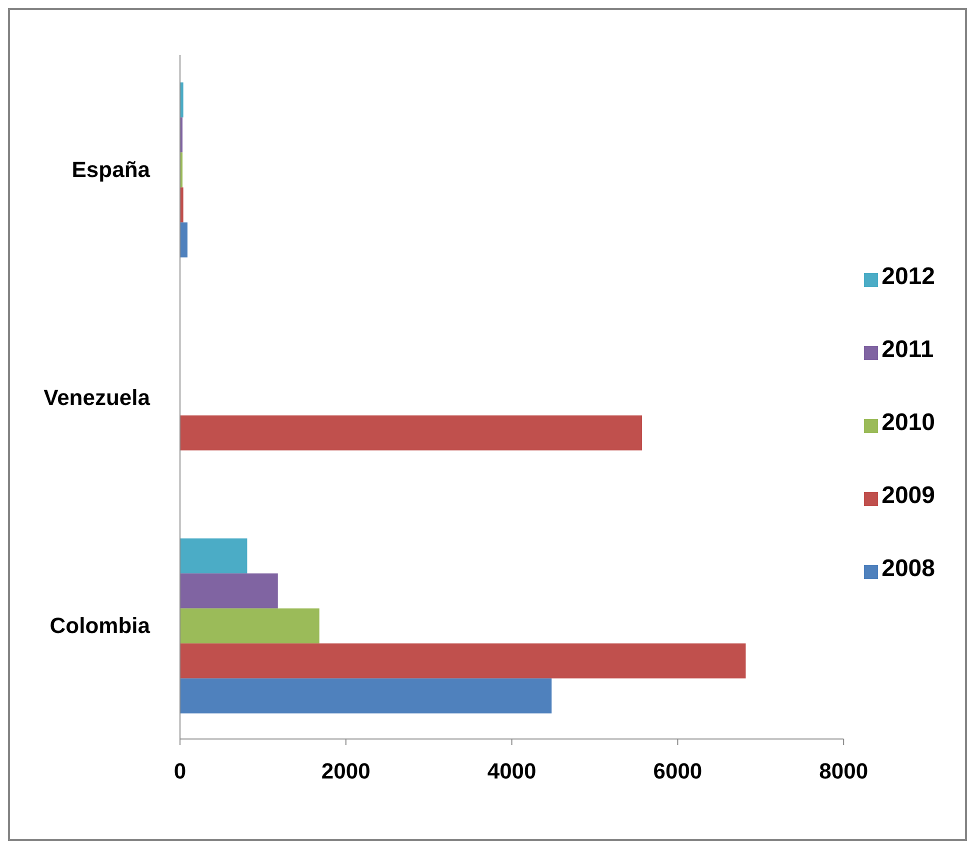 The height and width of the screenshot is (849, 975). I want to click on x-tick-label: 0, so click(180, 771).